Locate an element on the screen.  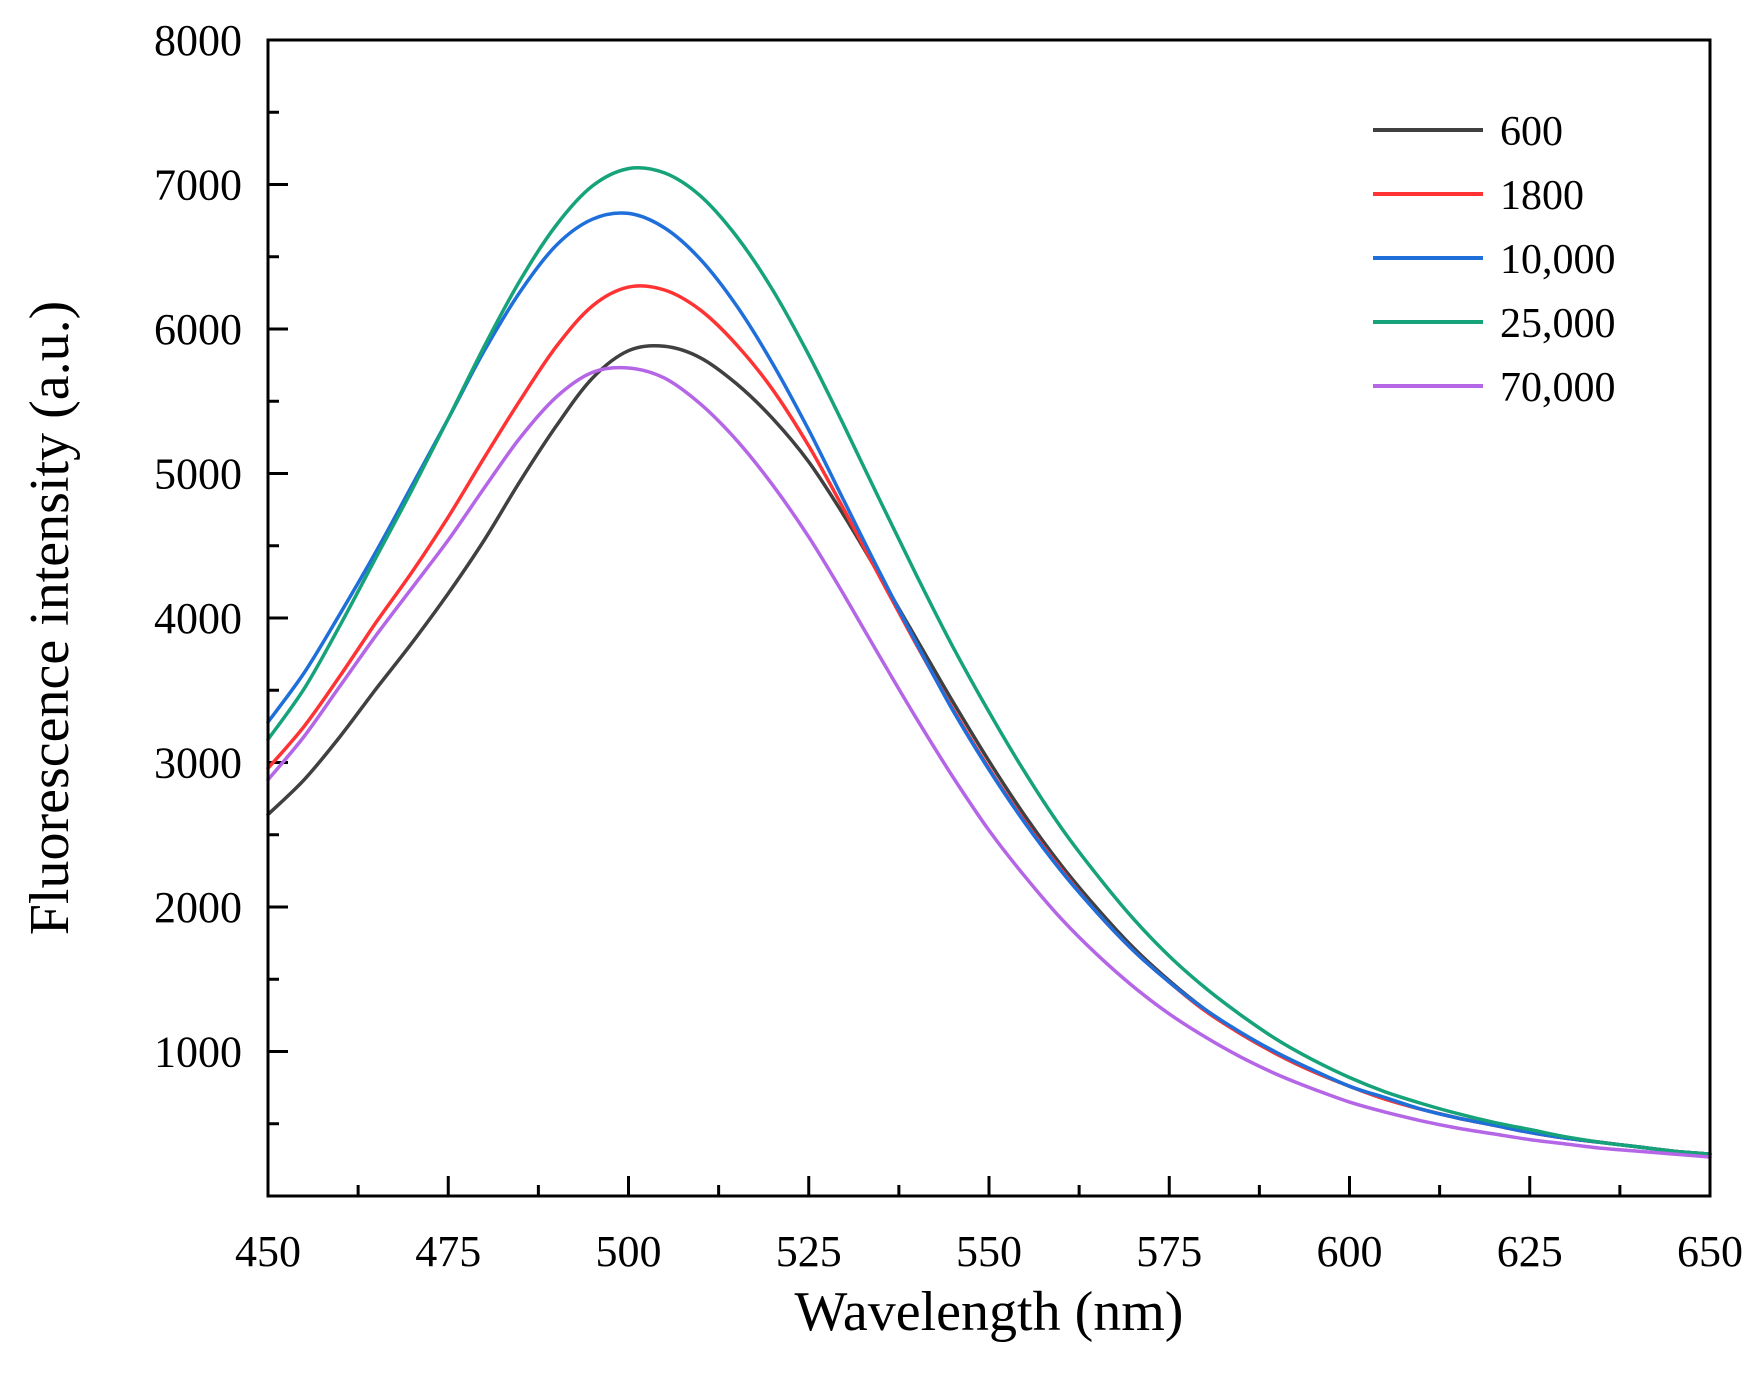
legend: 600 1800 10,000 25,000 70,000 is located at coordinates (1494, 260).